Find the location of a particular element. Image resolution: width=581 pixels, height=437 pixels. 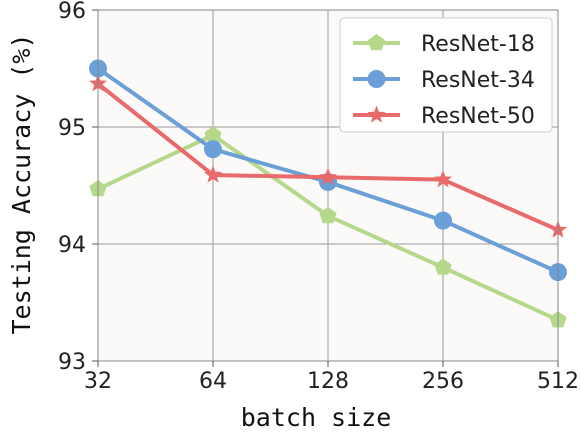

x-tick-label: 512 is located at coordinates (558, 381).